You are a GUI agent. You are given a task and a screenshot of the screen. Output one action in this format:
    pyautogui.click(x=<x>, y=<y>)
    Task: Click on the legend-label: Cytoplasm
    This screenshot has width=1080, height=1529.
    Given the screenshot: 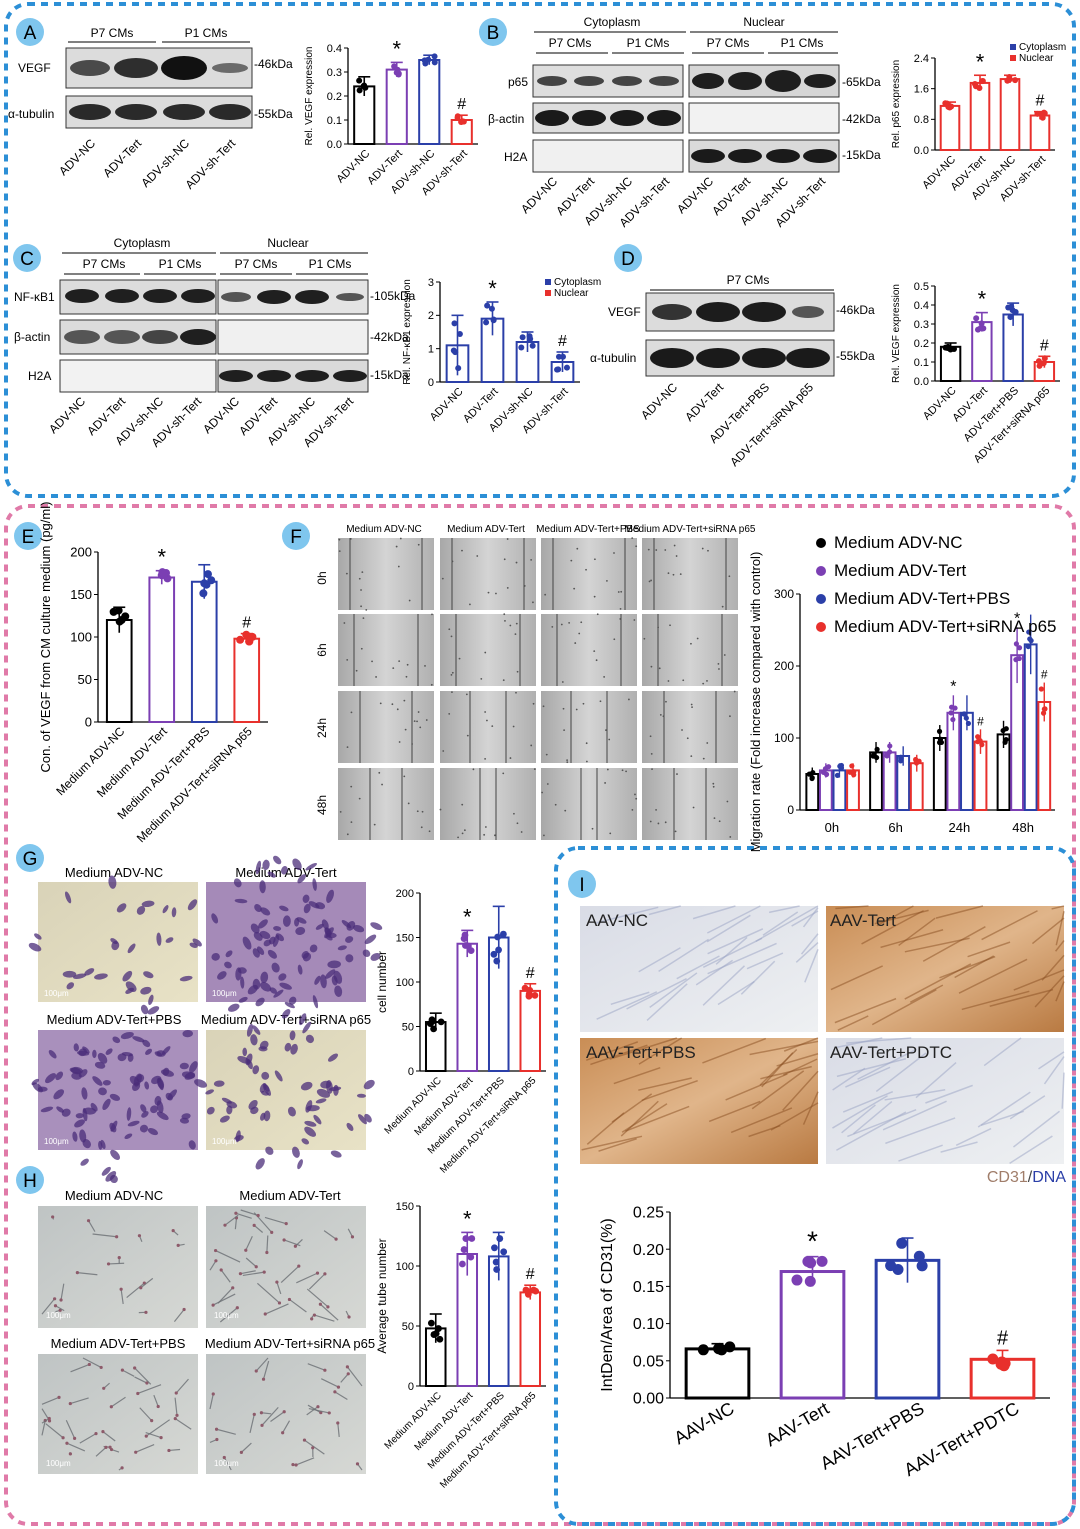 What is the action you would take?
    pyautogui.click(x=1042, y=47)
    